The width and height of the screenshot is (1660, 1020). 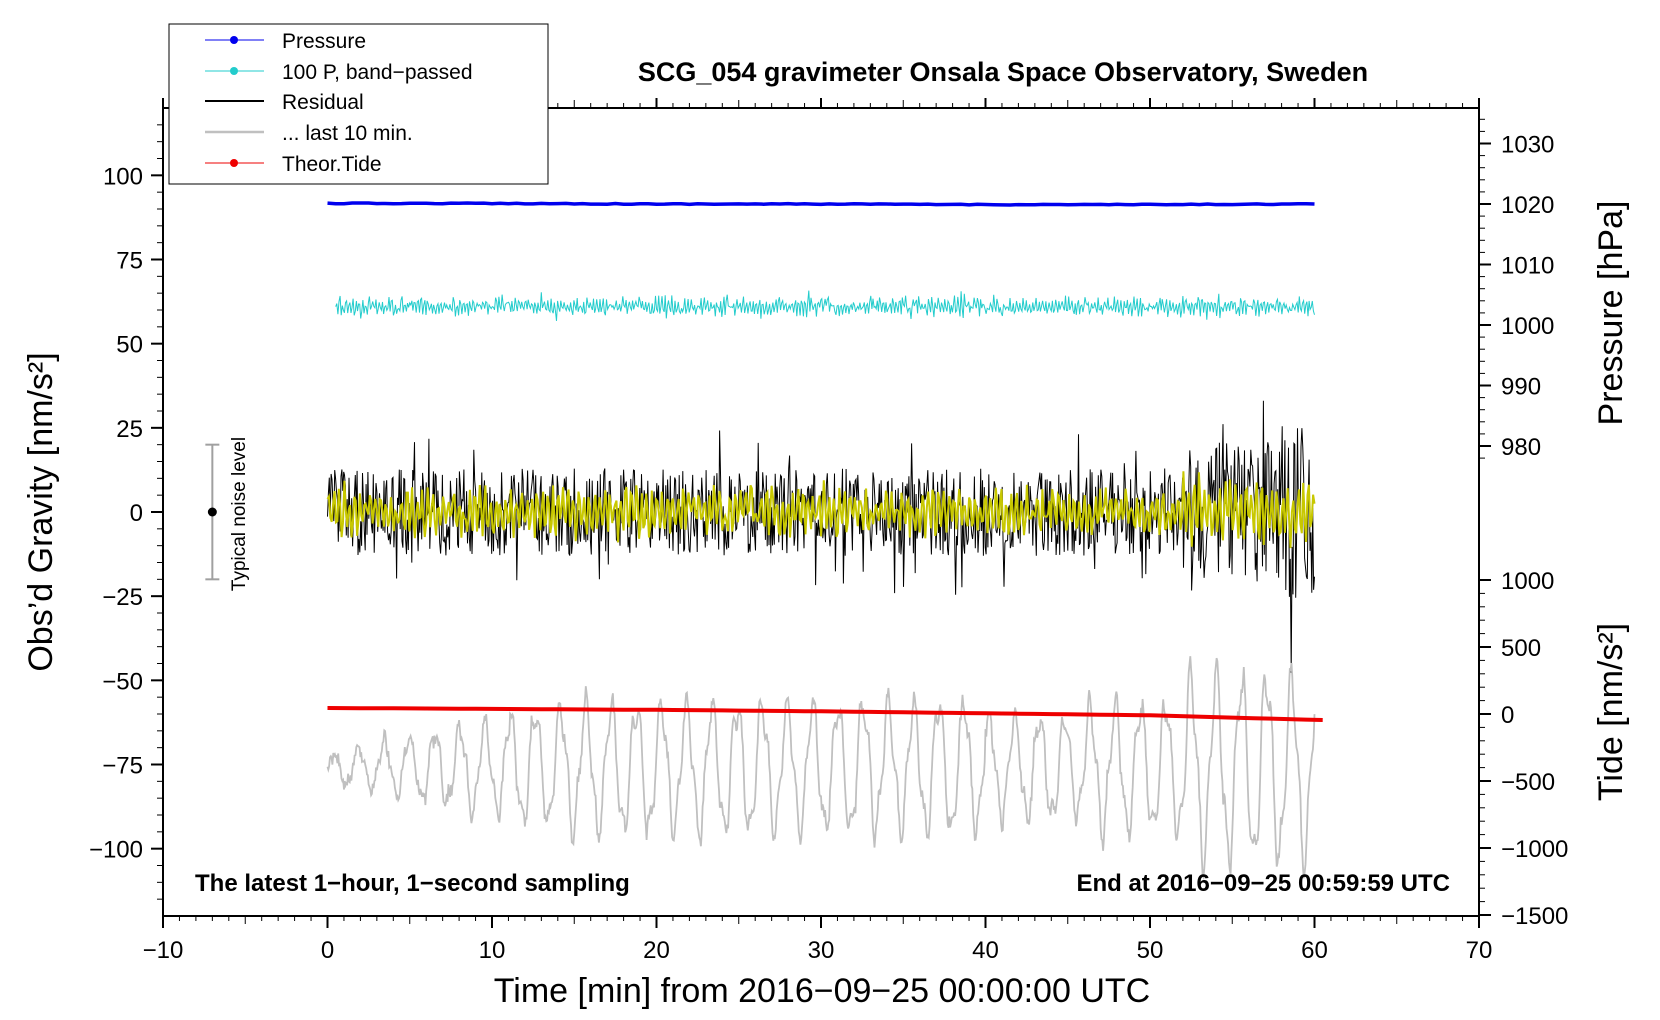 What do you see at coordinates (1528, 782) in the screenshot?
I see `tide-tick-label-3: −500` at bounding box center [1528, 782].